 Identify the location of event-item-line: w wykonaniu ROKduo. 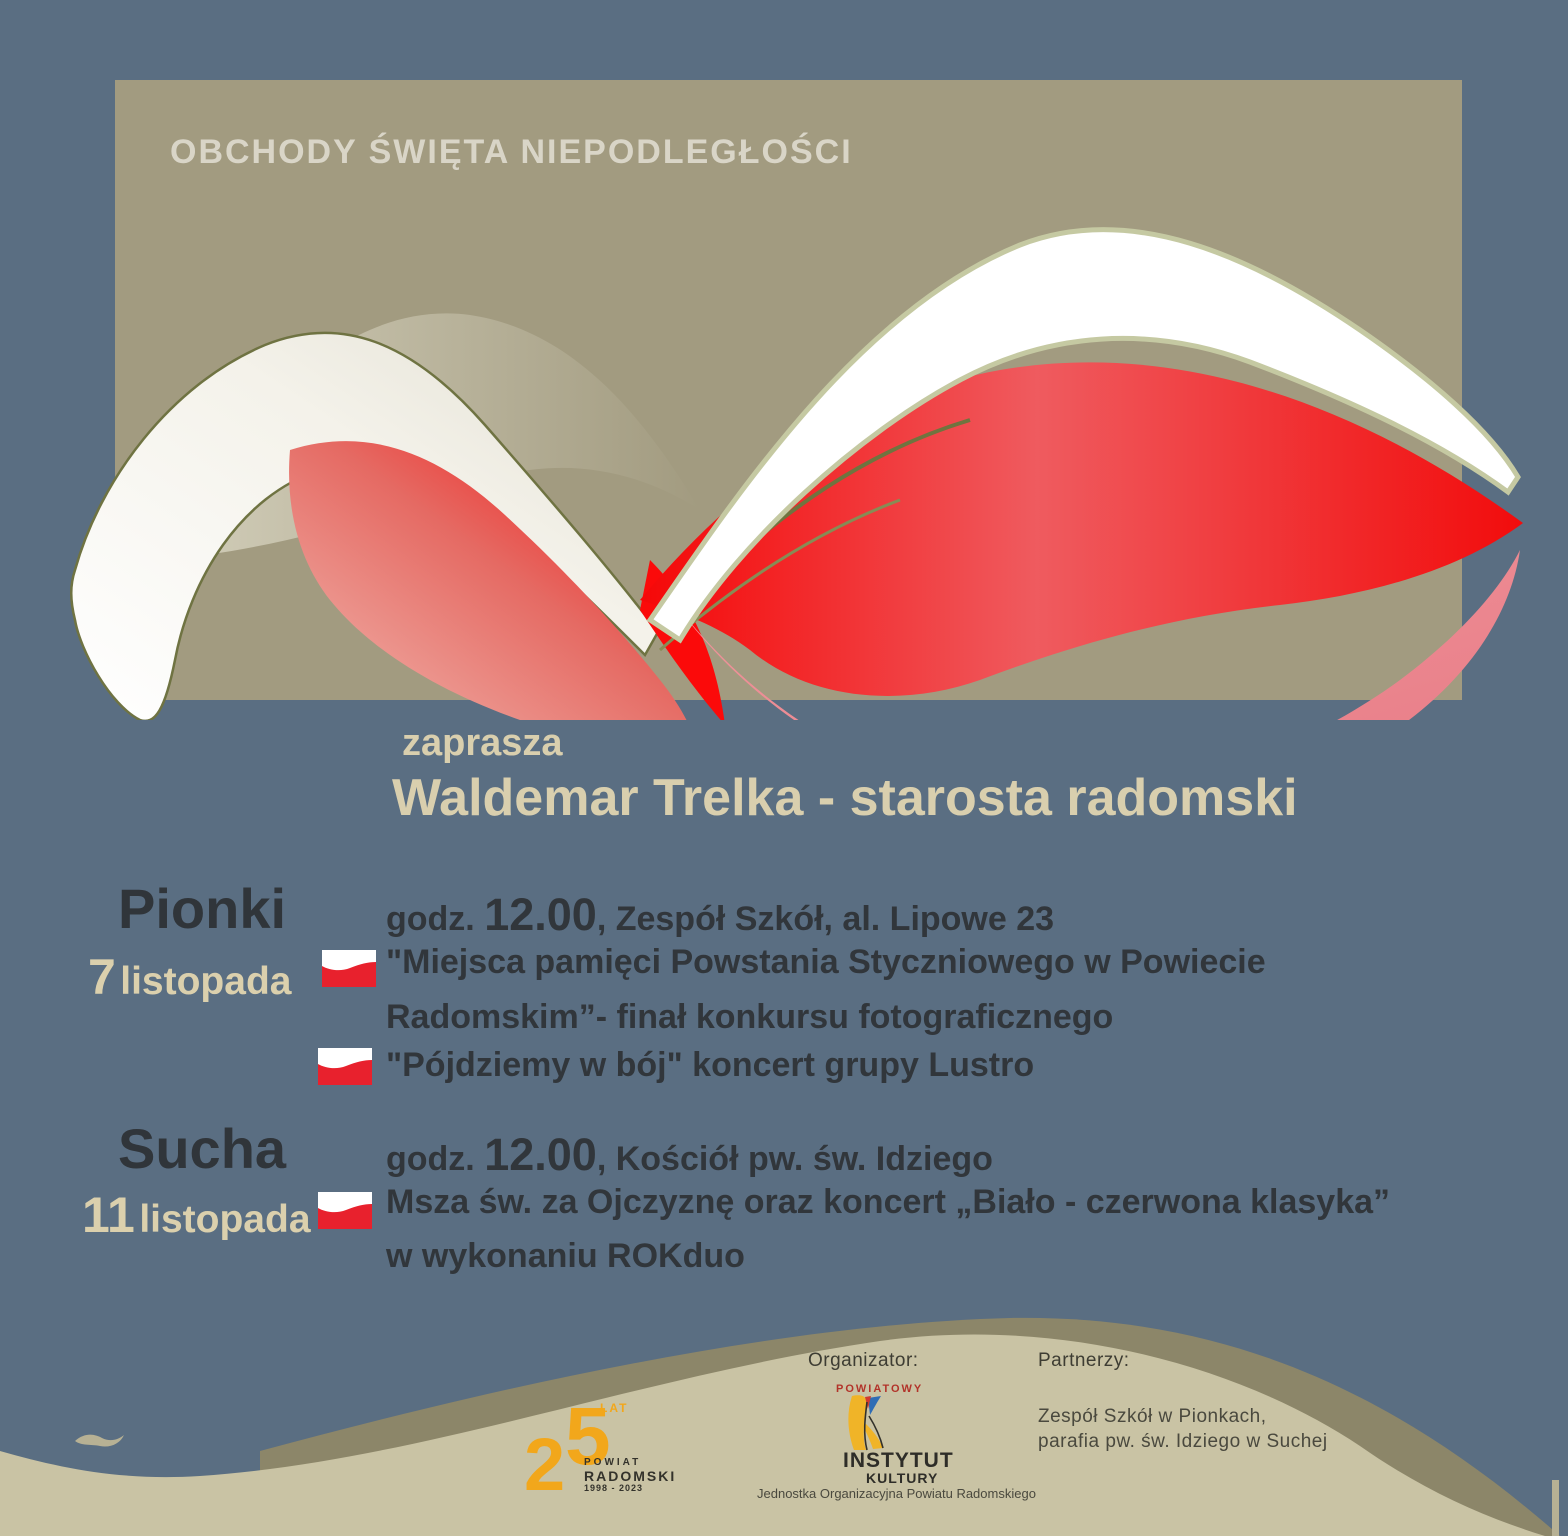
(565, 1256).